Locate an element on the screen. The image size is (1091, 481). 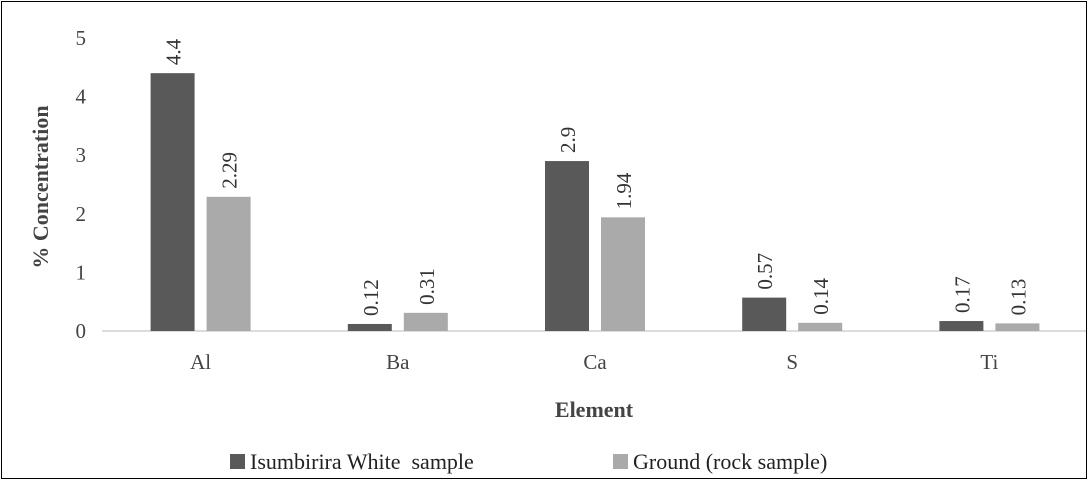
y-axis-title: % Concentration is located at coordinates (40, 186).